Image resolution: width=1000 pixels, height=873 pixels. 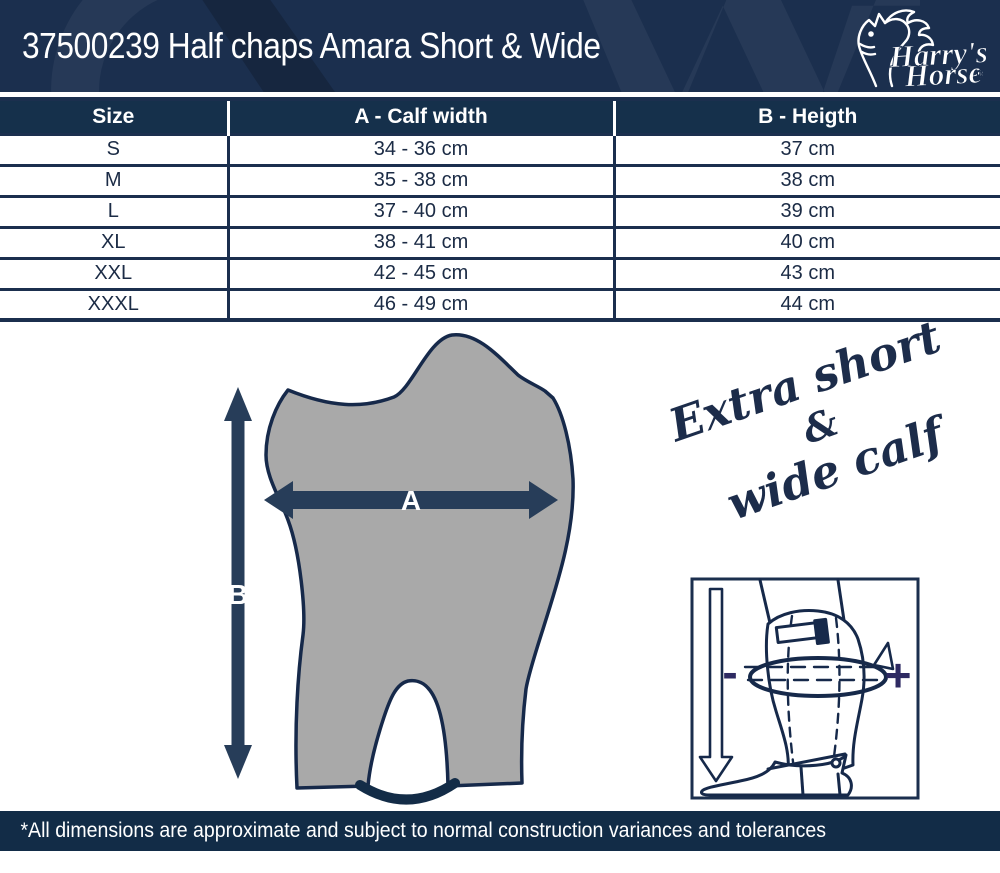 What do you see at coordinates (943, 71) in the screenshot?
I see `logo-text-horse: Horse` at bounding box center [943, 71].